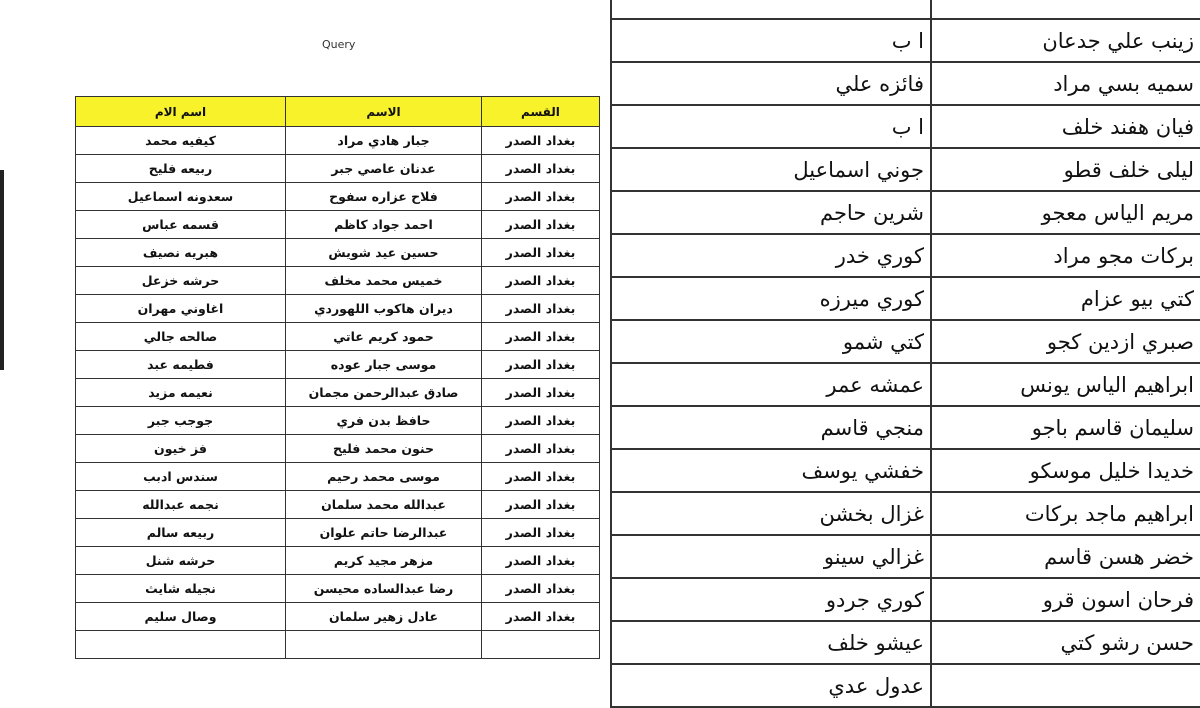 Image resolution: width=1200 pixels, height=708 pixels. Describe the element at coordinates (383, 336) in the screenshot. I see `cell-name: حمود كريم عاتي` at that location.